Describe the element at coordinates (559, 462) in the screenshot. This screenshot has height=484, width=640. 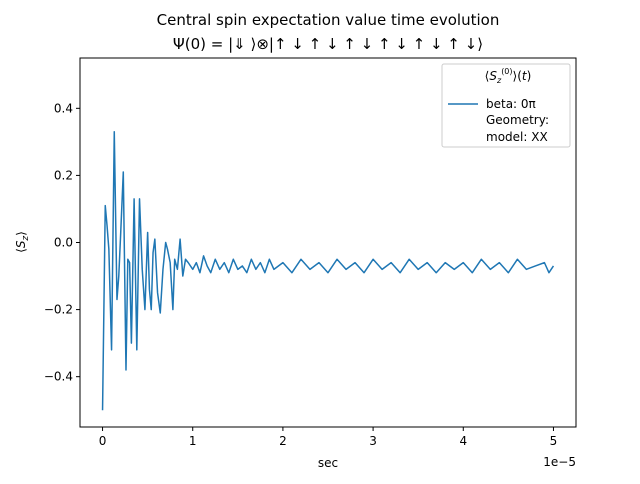
I see `x-offset-label: 1e−5` at that location.